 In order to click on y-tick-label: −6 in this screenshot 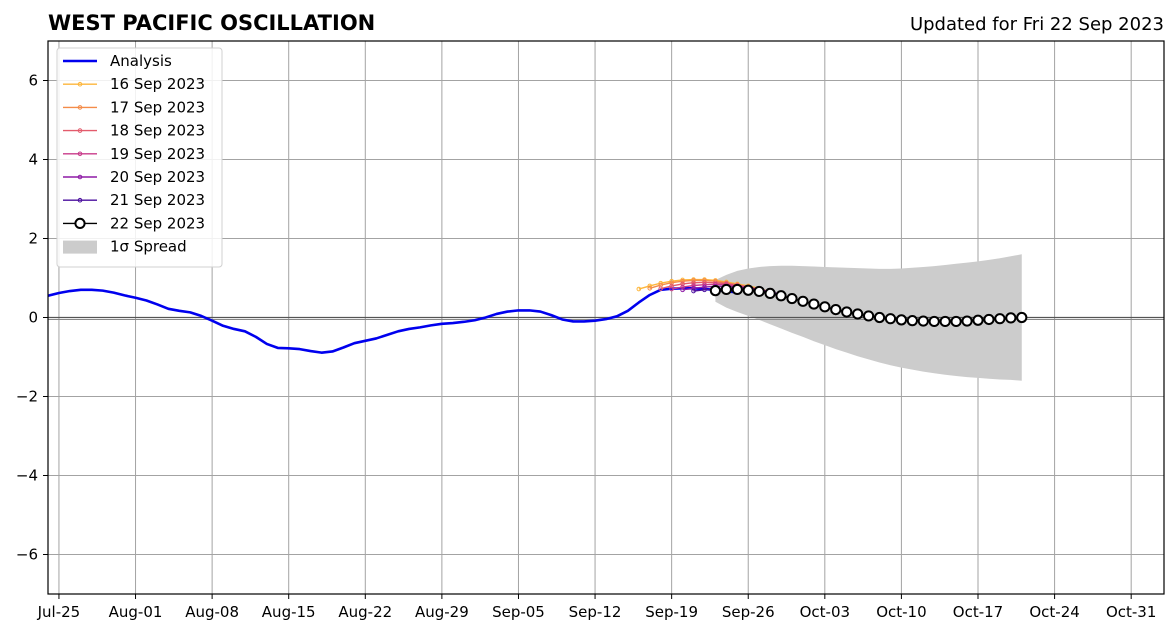, I will do `click(27, 555)`.